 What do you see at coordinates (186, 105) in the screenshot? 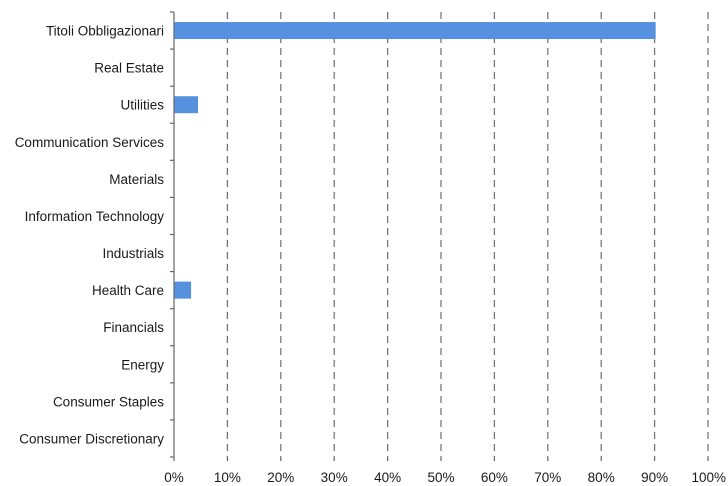
I see `bar-utilities` at bounding box center [186, 105].